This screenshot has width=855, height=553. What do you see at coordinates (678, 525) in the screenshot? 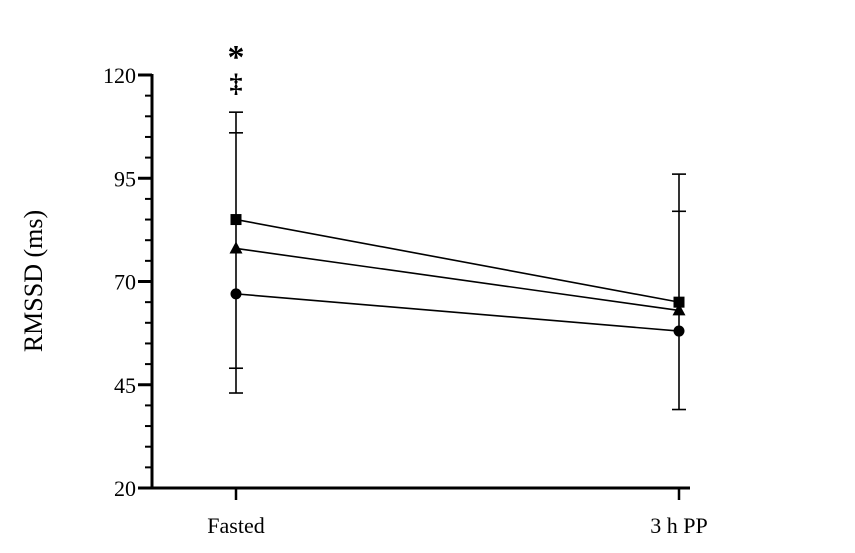
I see `x-tick-label: 3 h PP` at bounding box center [678, 525].